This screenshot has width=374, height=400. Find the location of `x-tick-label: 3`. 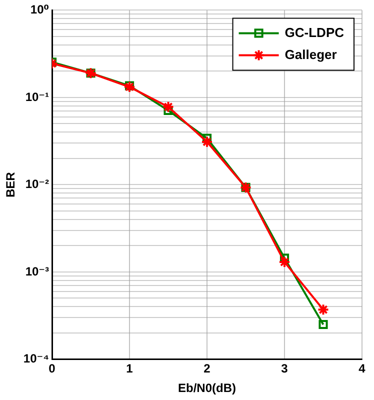

x-tick-label: 3 is located at coordinates (284, 369).